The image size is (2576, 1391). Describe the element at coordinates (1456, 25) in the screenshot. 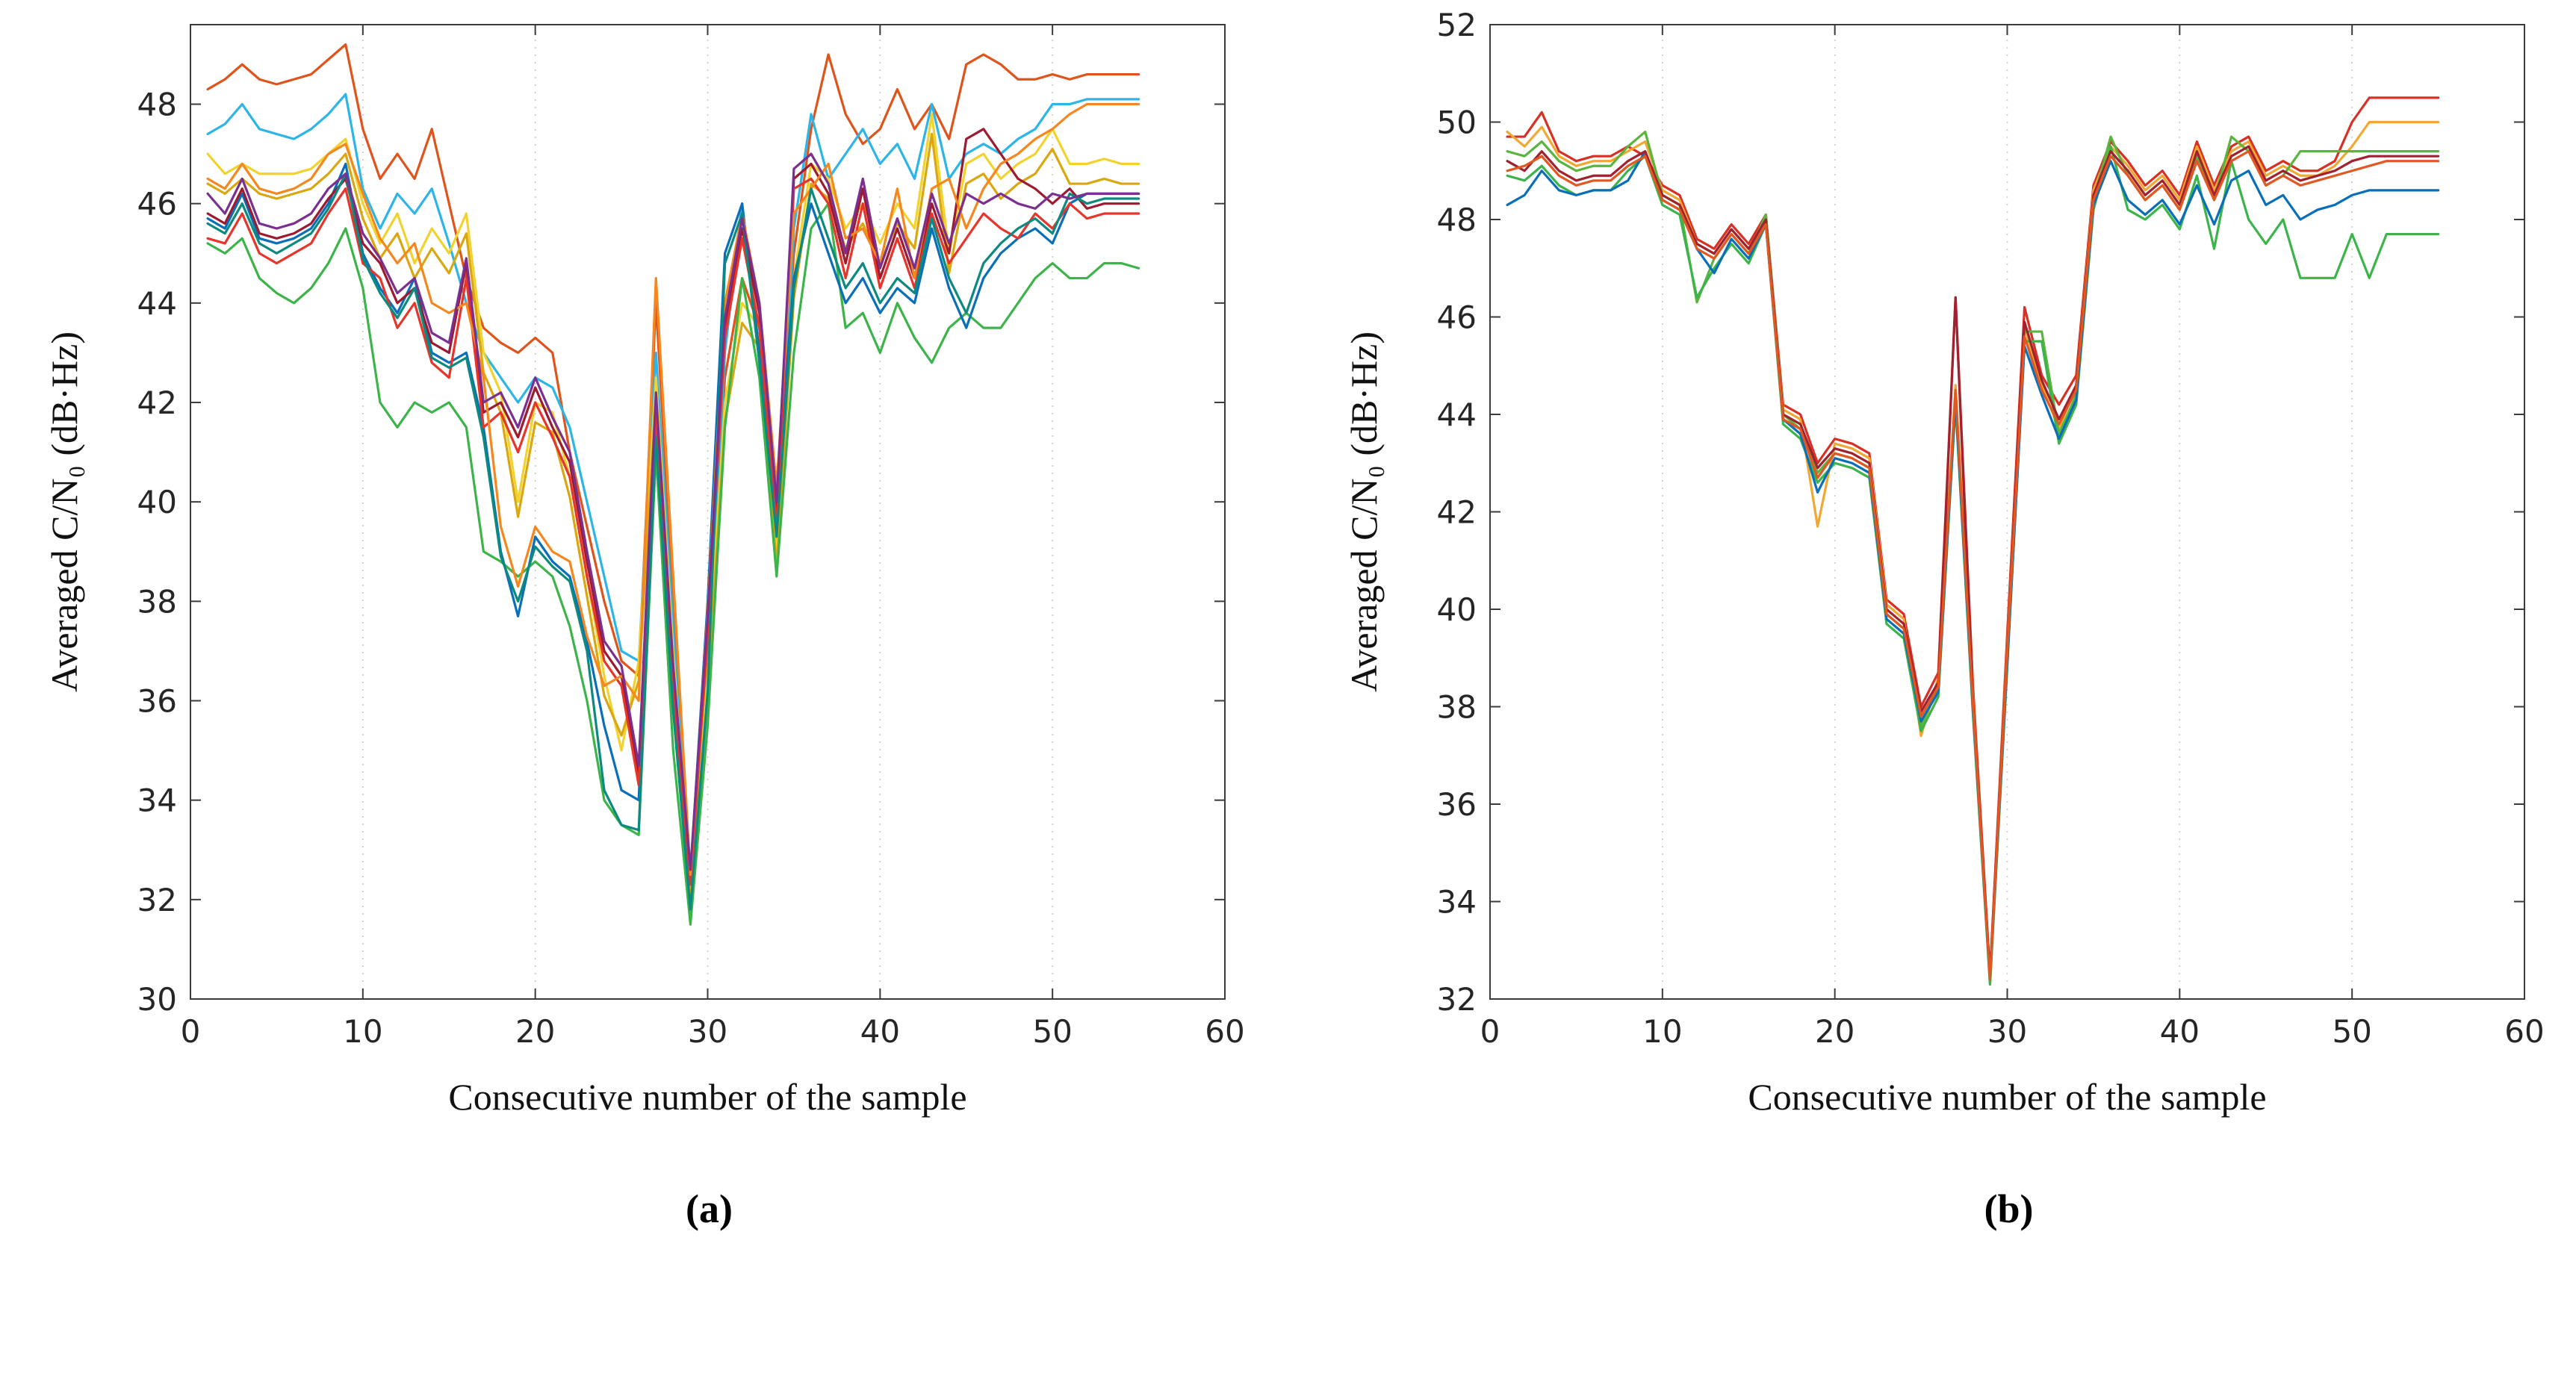

I see `y-tick-label: 52` at that location.